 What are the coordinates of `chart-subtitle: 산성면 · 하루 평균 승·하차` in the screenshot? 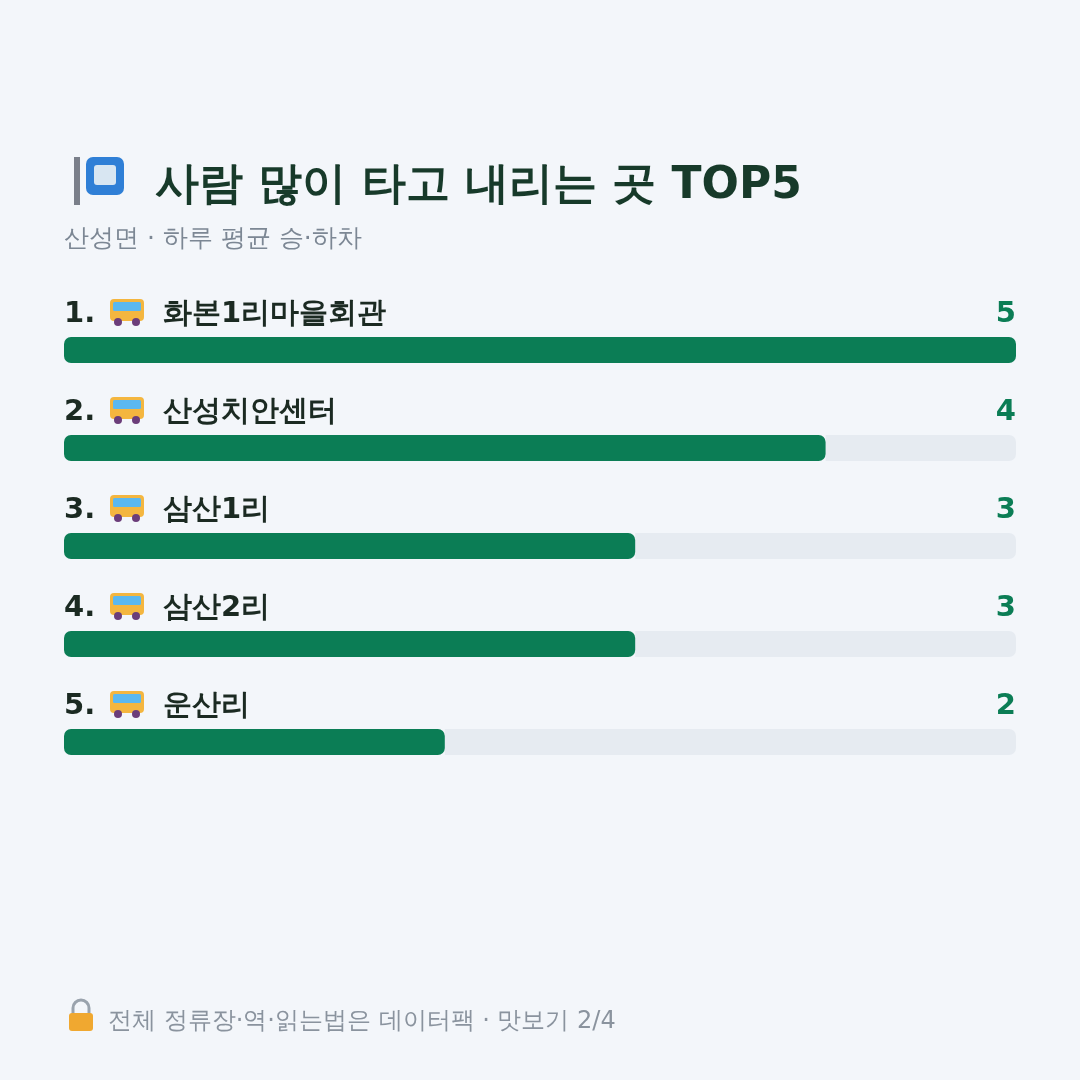 It's located at (213, 237).